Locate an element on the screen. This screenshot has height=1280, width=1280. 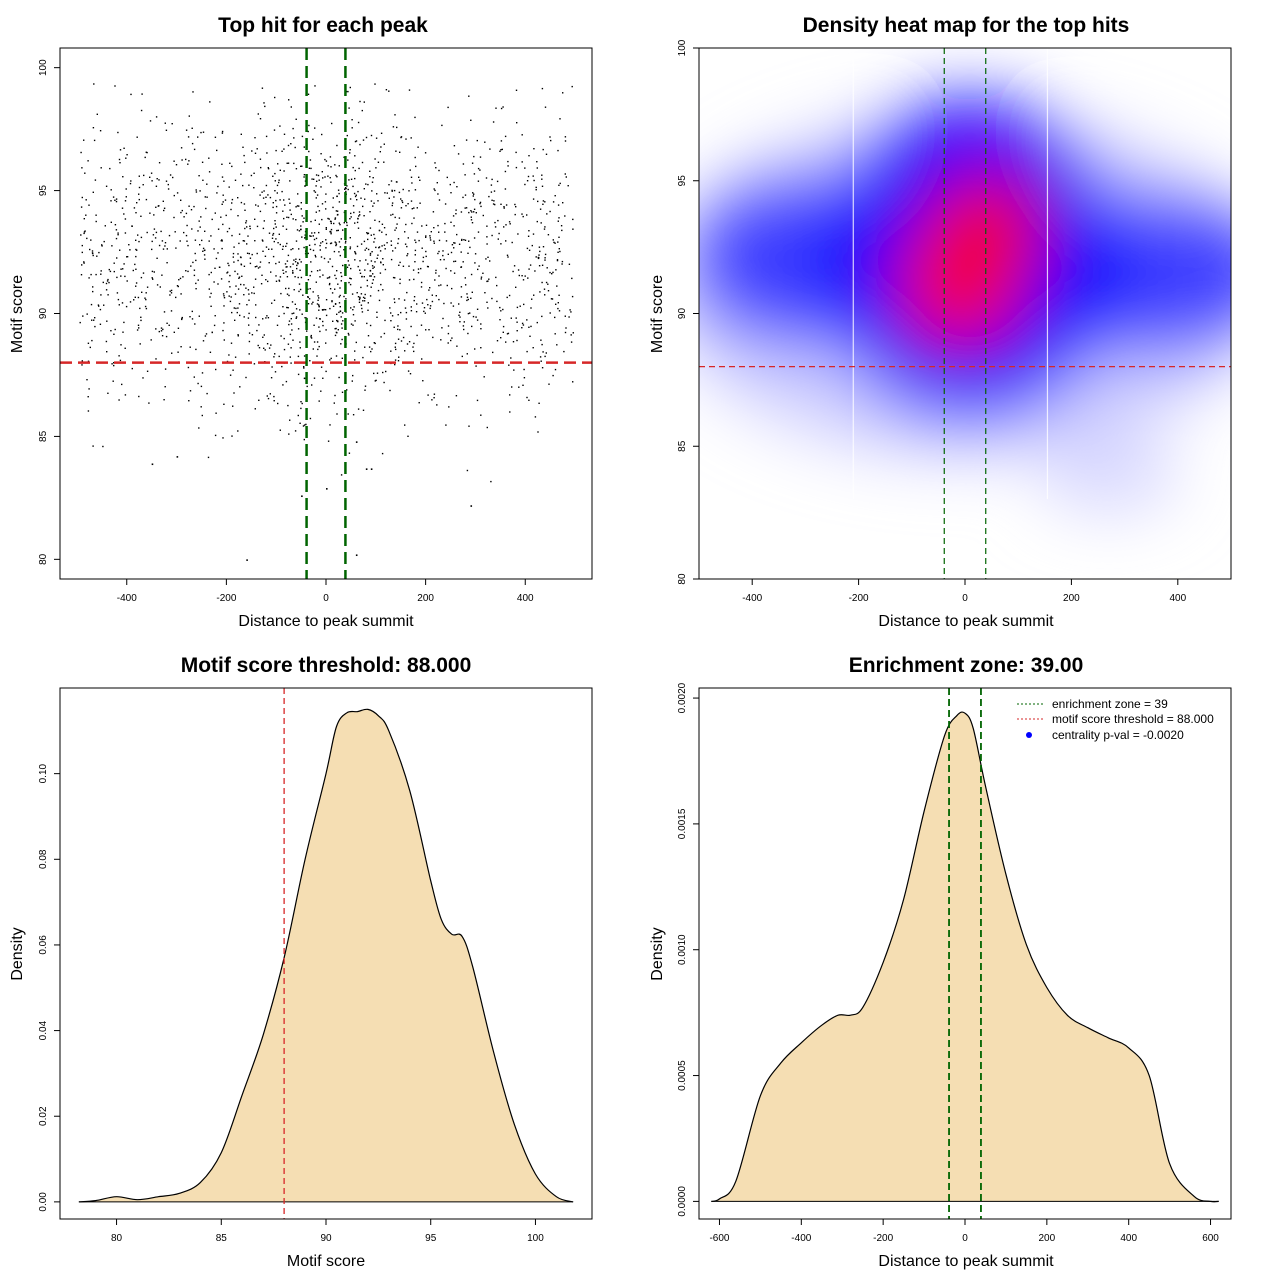
x-tick-label: 0 is located at coordinates (326, 598).